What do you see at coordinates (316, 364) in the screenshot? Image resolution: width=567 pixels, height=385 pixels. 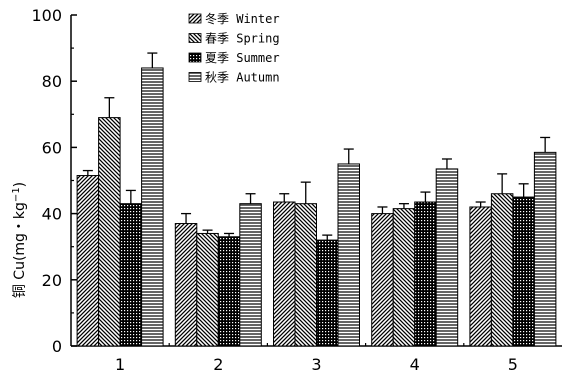 I see `x-tick-label: 3` at bounding box center [316, 364].